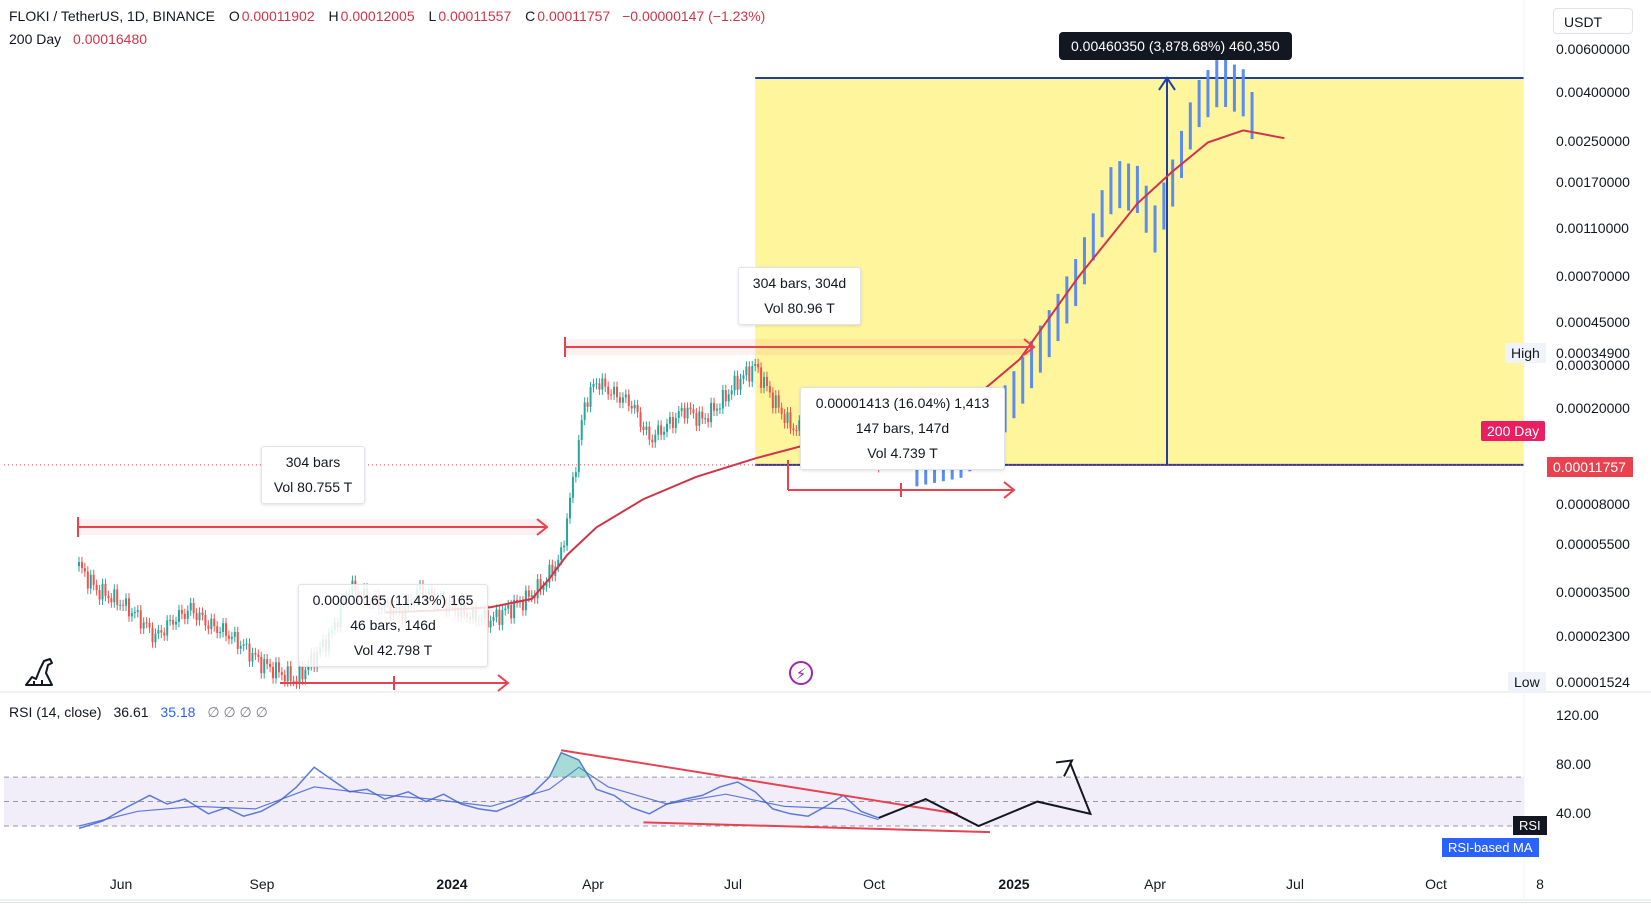  What do you see at coordinates (112, 16) in the screenshot?
I see `symbol-label: FLOKI / TetherUS, 1D, BINANCE` at bounding box center [112, 16].